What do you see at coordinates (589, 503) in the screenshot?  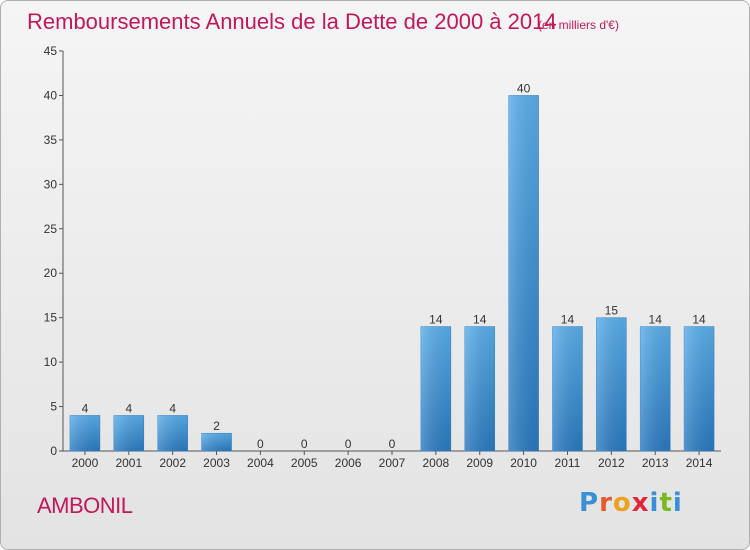 I see `logo-letter: P` at bounding box center [589, 503].